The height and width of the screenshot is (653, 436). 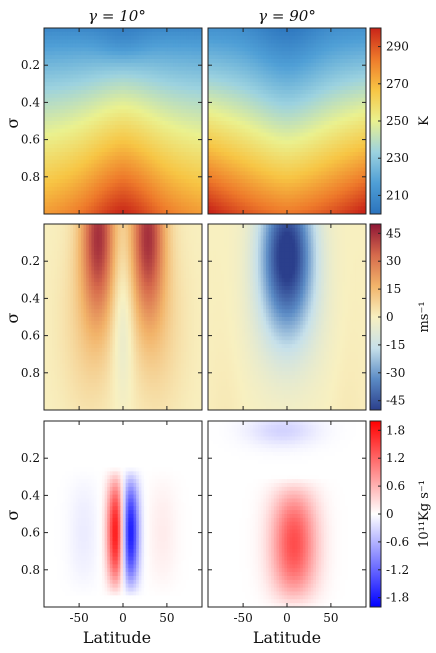 What do you see at coordinates (397, 84) in the screenshot?
I see `colorbar-tick-label: 270` at bounding box center [397, 84].